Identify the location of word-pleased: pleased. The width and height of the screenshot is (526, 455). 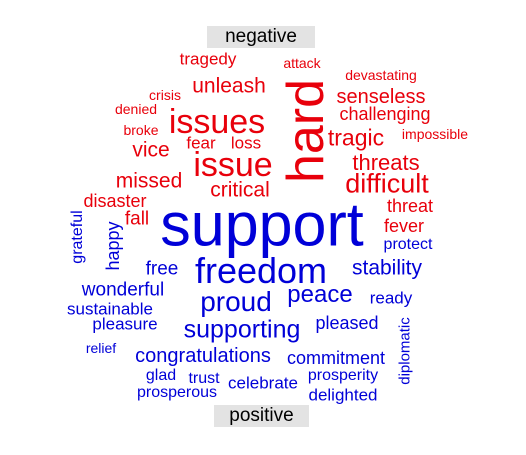
(347, 323).